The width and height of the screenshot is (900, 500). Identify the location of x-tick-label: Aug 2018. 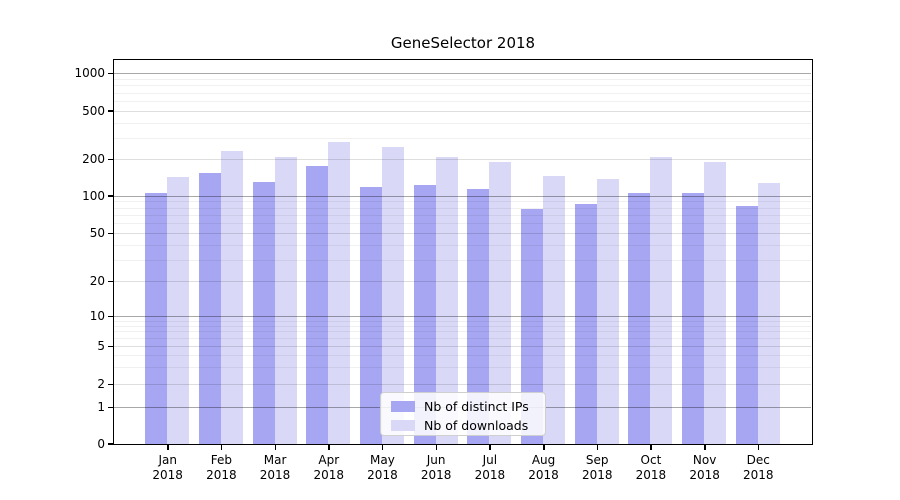
(543, 467).